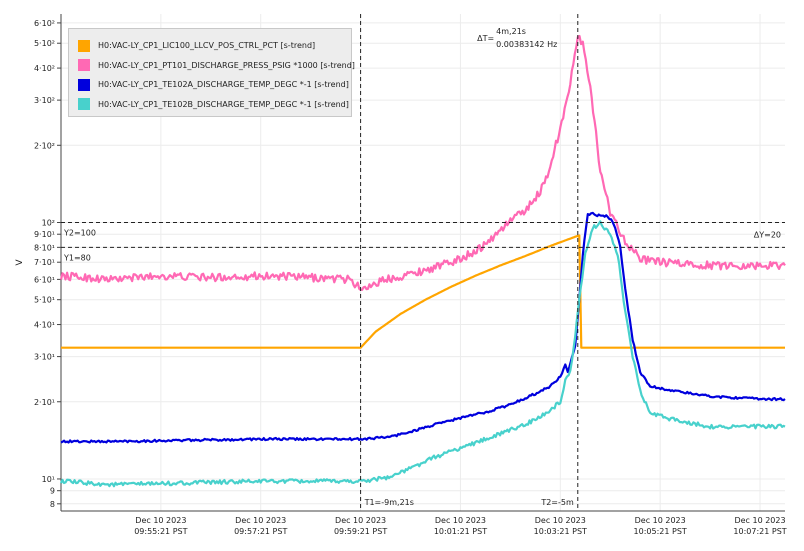 The image size is (804, 551). I want to click on delta-t-value: 4m,21s, so click(511, 31).